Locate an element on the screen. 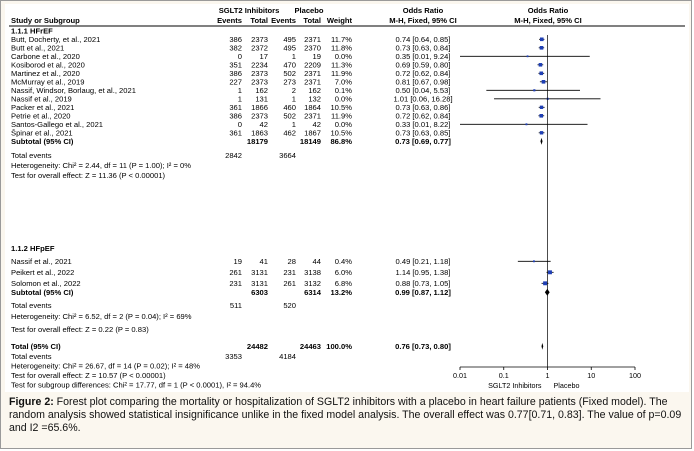 The image size is (694, 451). caption-label: Figure 2: is located at coordinates (31, 402).